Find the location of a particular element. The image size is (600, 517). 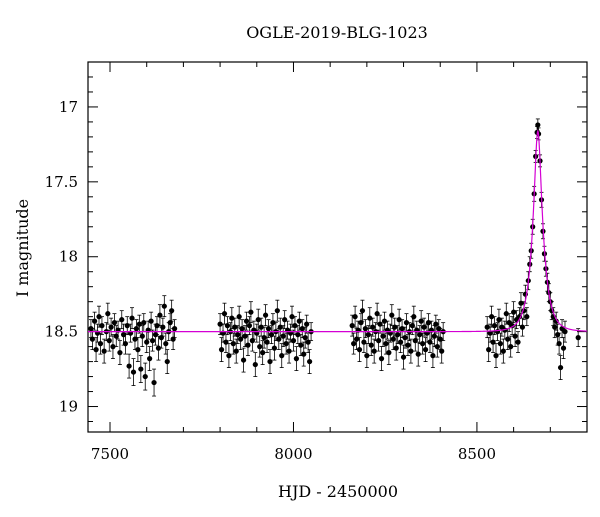

y-axis-label: I magnitude is located at coordinates (22, 248).